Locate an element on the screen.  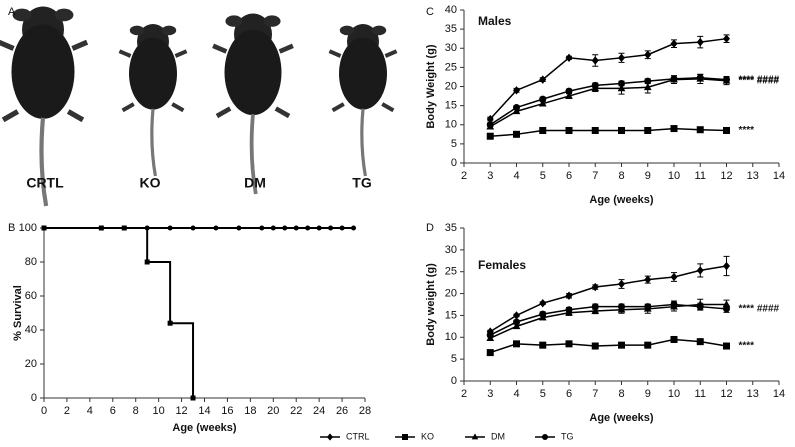
y-tick-label: 0 is located at coordinates (454, 381).